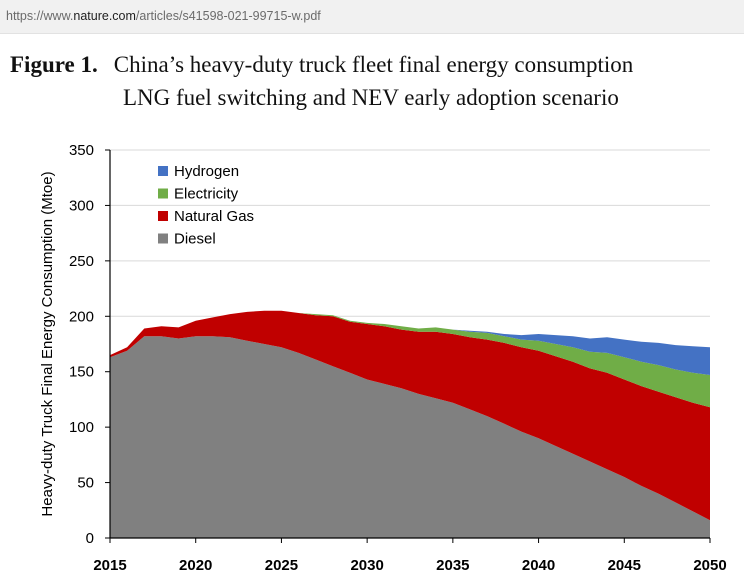 The image size is (744, 586). I want to click on url-prefix: https://www., so click(40, 16).